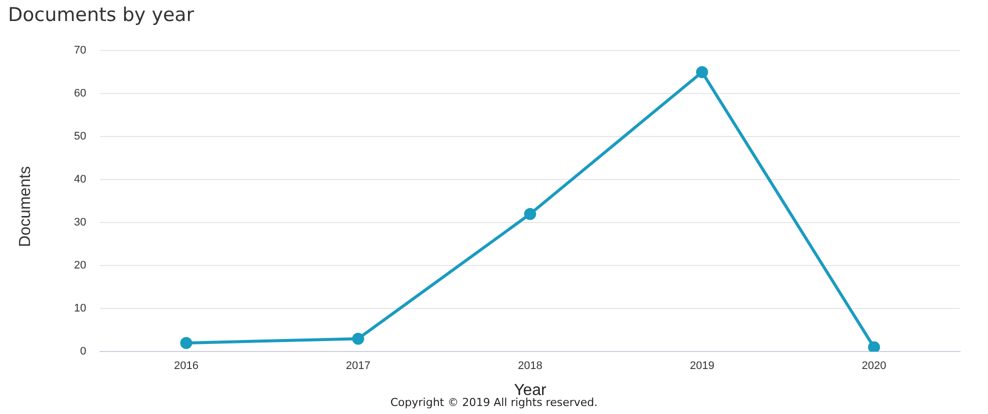 Image resolution: width=988 pixels, height=414 pixels. Describe the element at coordinates (26, 206) in the screenshot. I see `y-axis-title: Documents` at that location.